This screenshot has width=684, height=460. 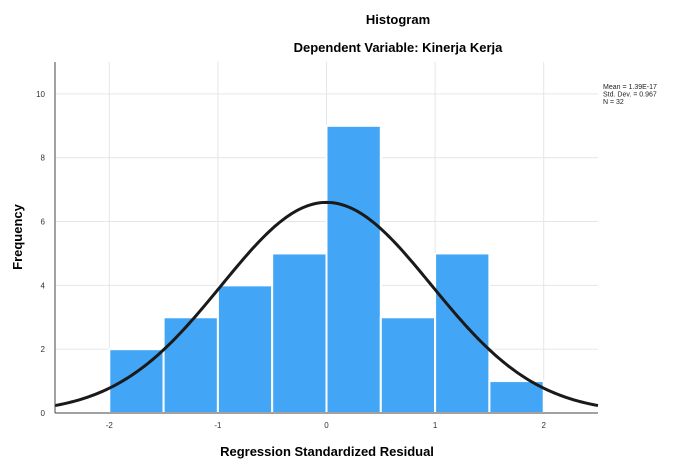 What do you see at coordinates (43, 222) in the screenshot?
I see `y-tick-label: 6` at bounding box center [43, 222].